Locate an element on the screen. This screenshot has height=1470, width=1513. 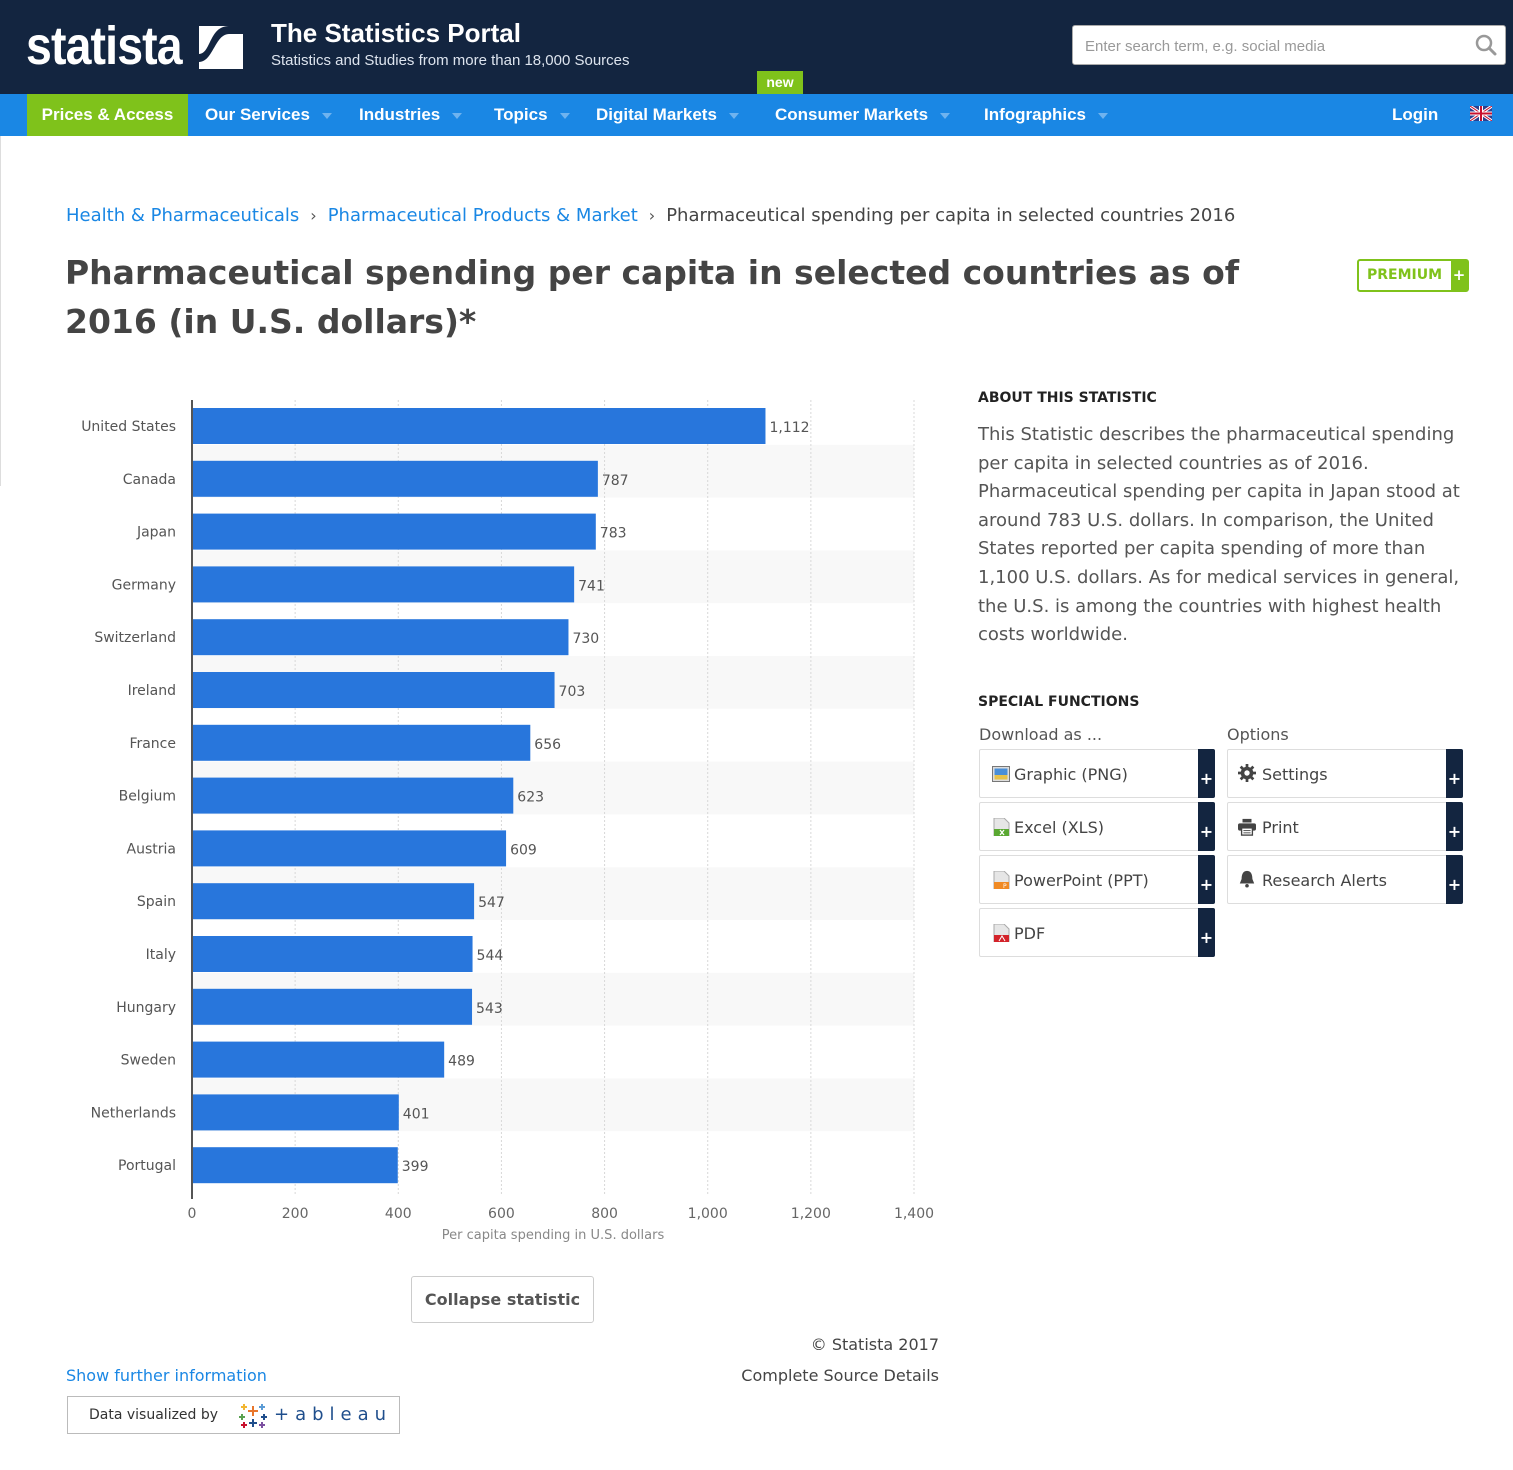
search-icon is located at coordinates (1486, 45).